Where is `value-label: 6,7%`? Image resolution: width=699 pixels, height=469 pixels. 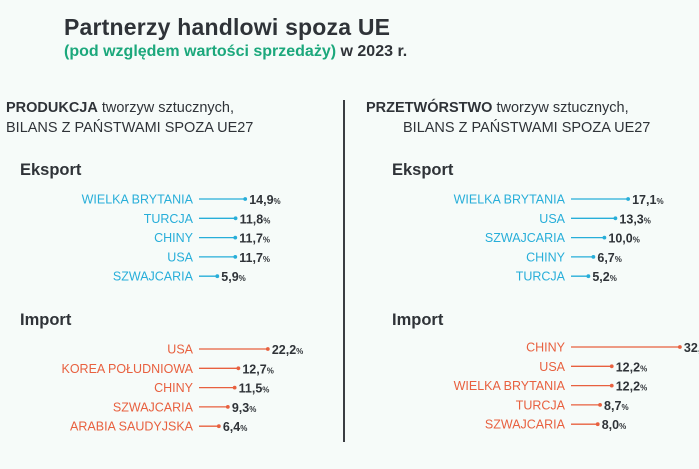
value-label: 6,7% is located at coordinates (609, 258).